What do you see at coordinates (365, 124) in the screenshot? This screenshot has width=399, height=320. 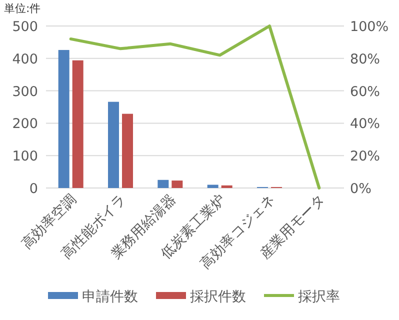 I see `y2-tick-label: 40%` at bounding box center [365, 124].